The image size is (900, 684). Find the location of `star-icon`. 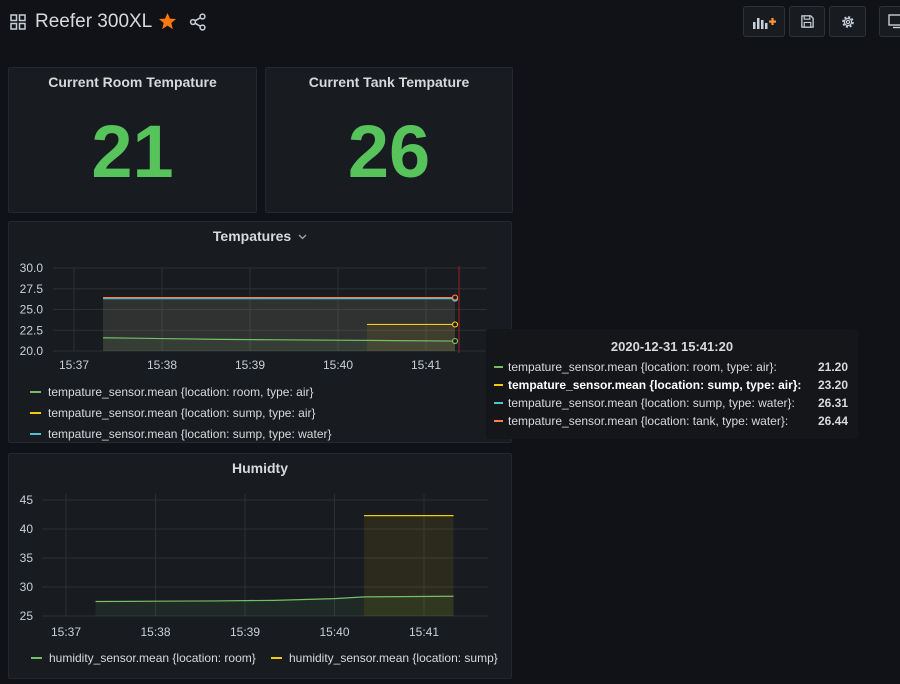

star-icon is located at coordinates (167, 21).